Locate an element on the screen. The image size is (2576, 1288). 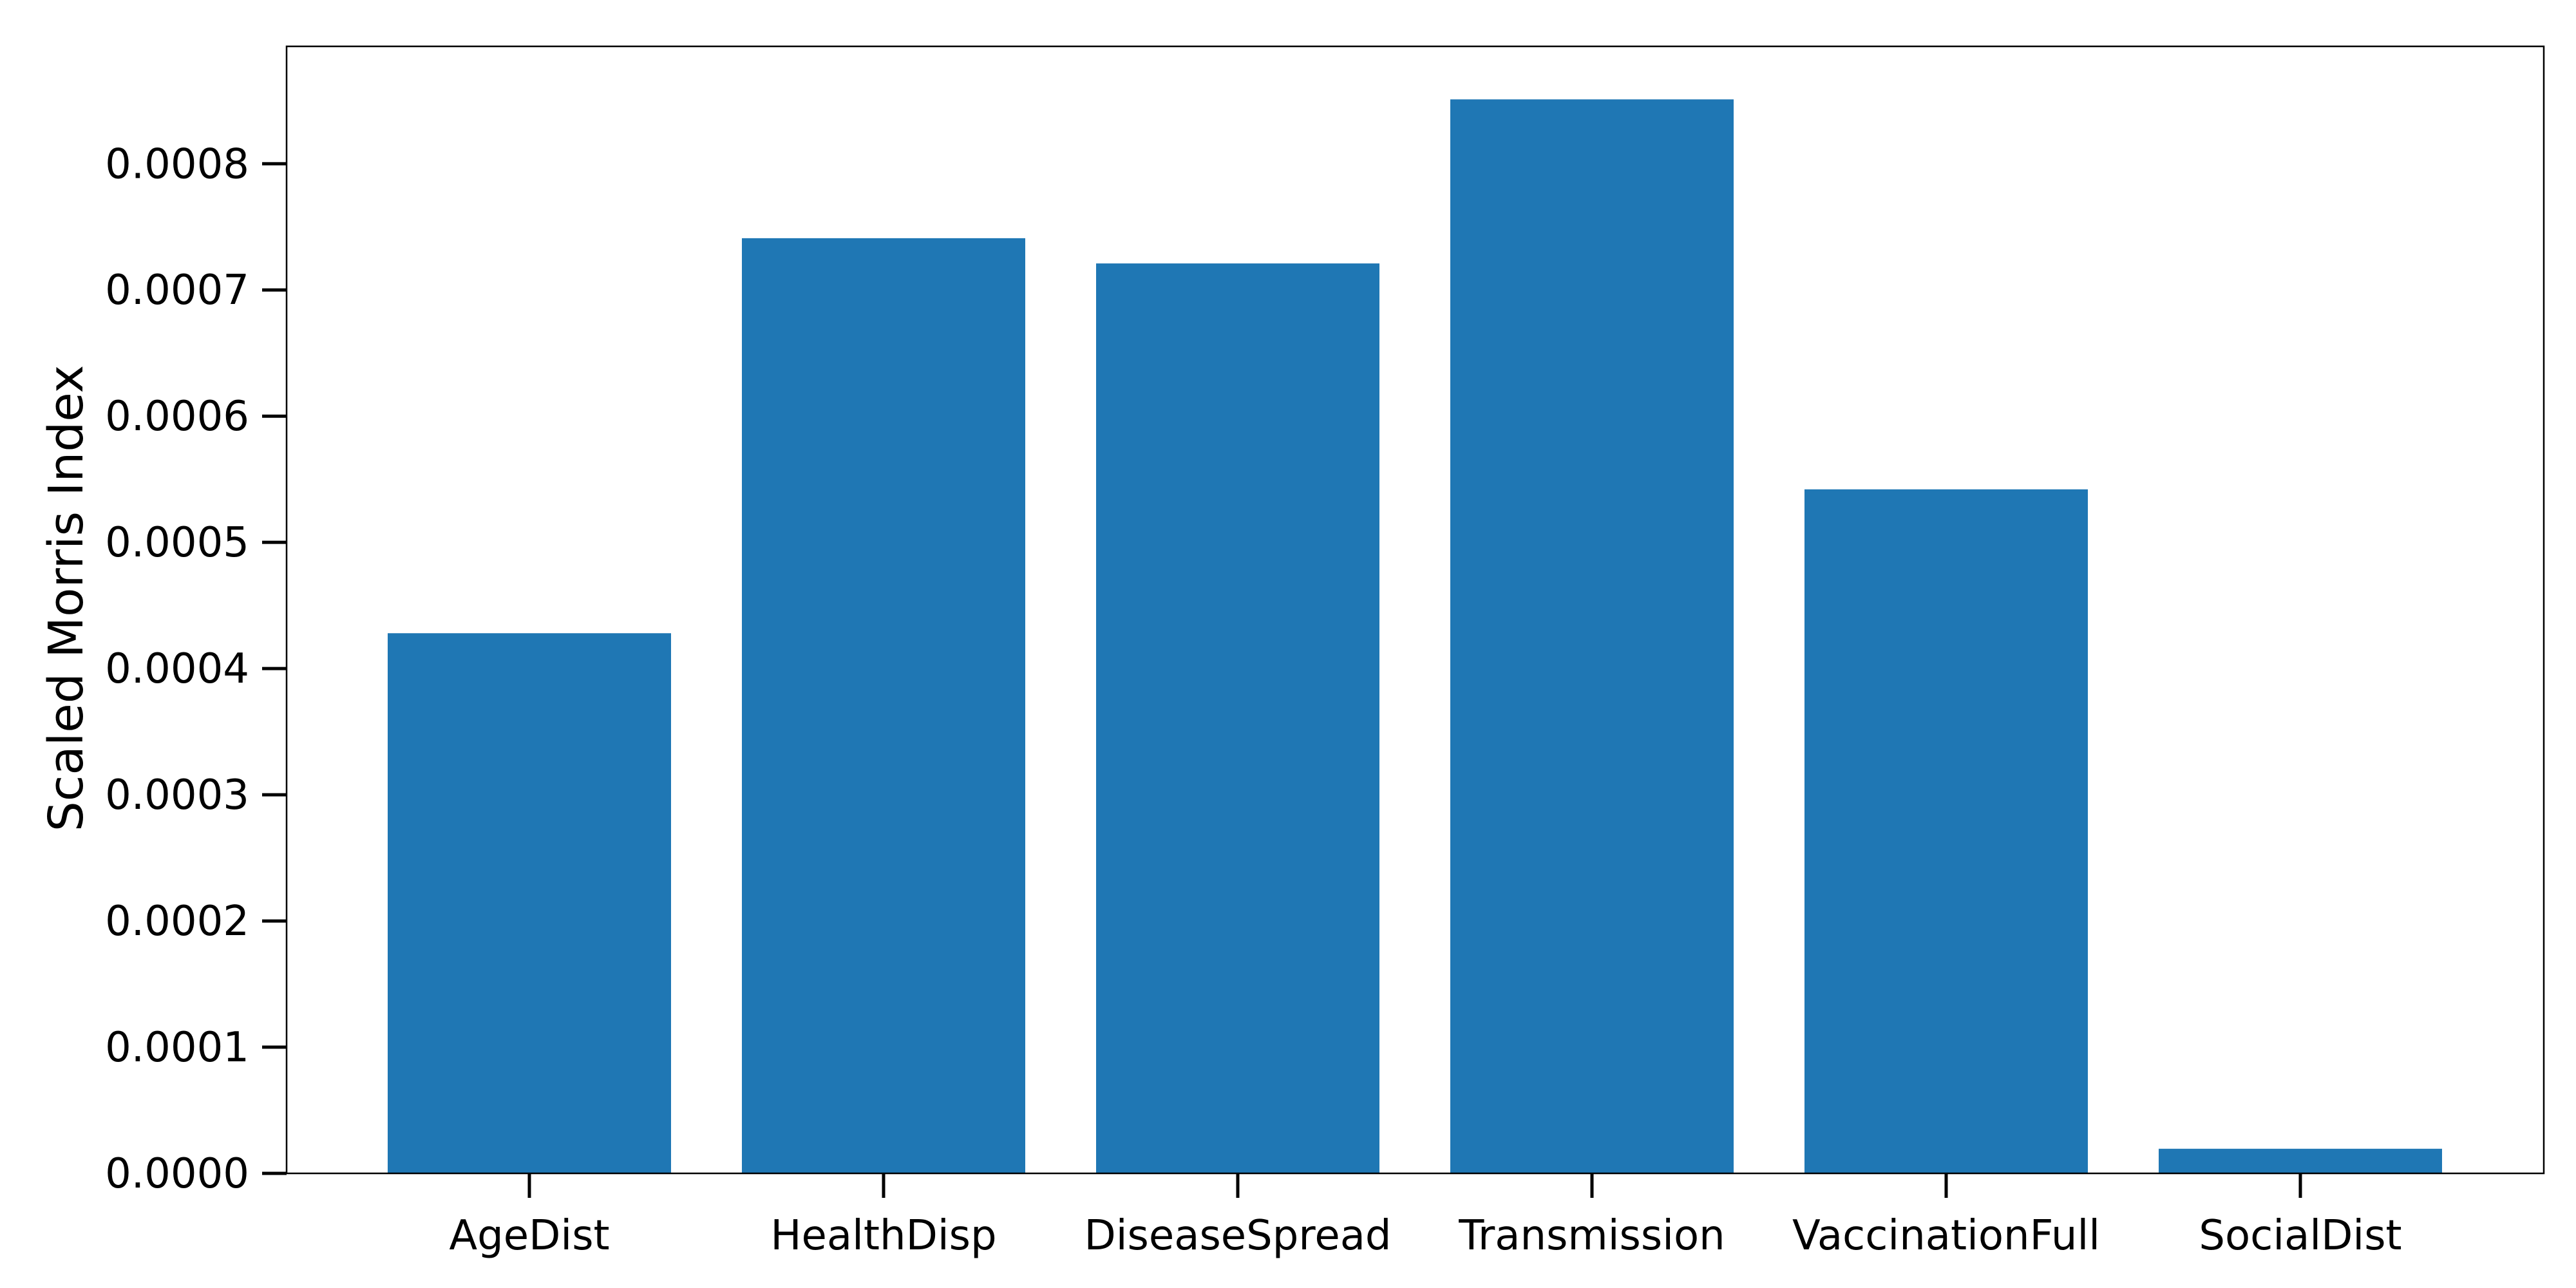
y-tick-label: 0.0008 is located at coordinates (177, 164).